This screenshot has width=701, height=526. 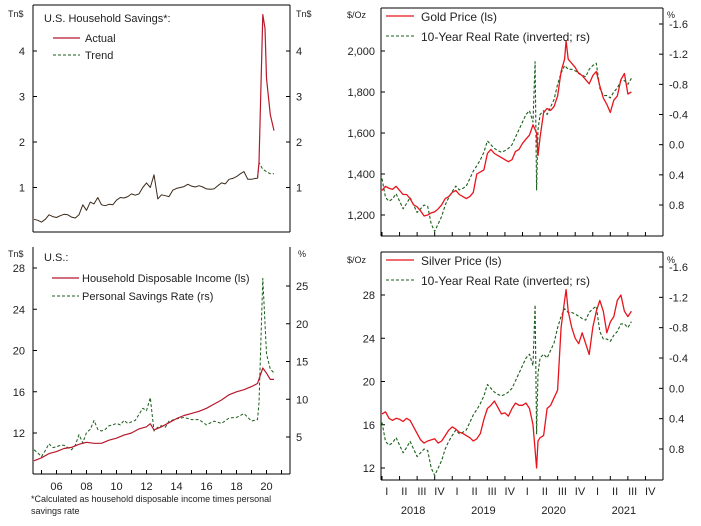 What do you see at coordinates (266, 487) in the screenshot?
I see `x-tick-label: 20` at bounding box center [266, 487].